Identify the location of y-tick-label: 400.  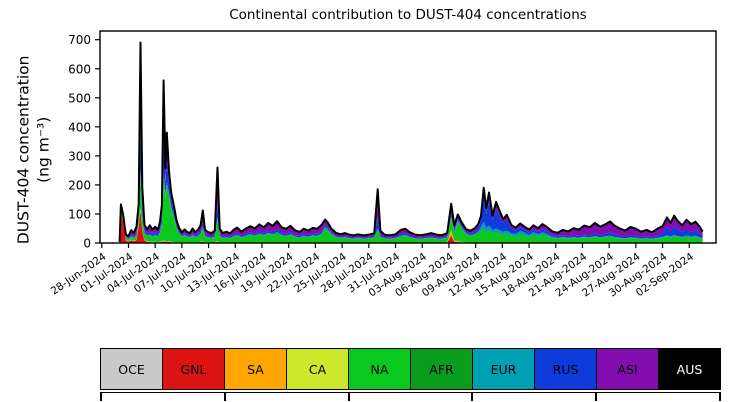
(79, 127).